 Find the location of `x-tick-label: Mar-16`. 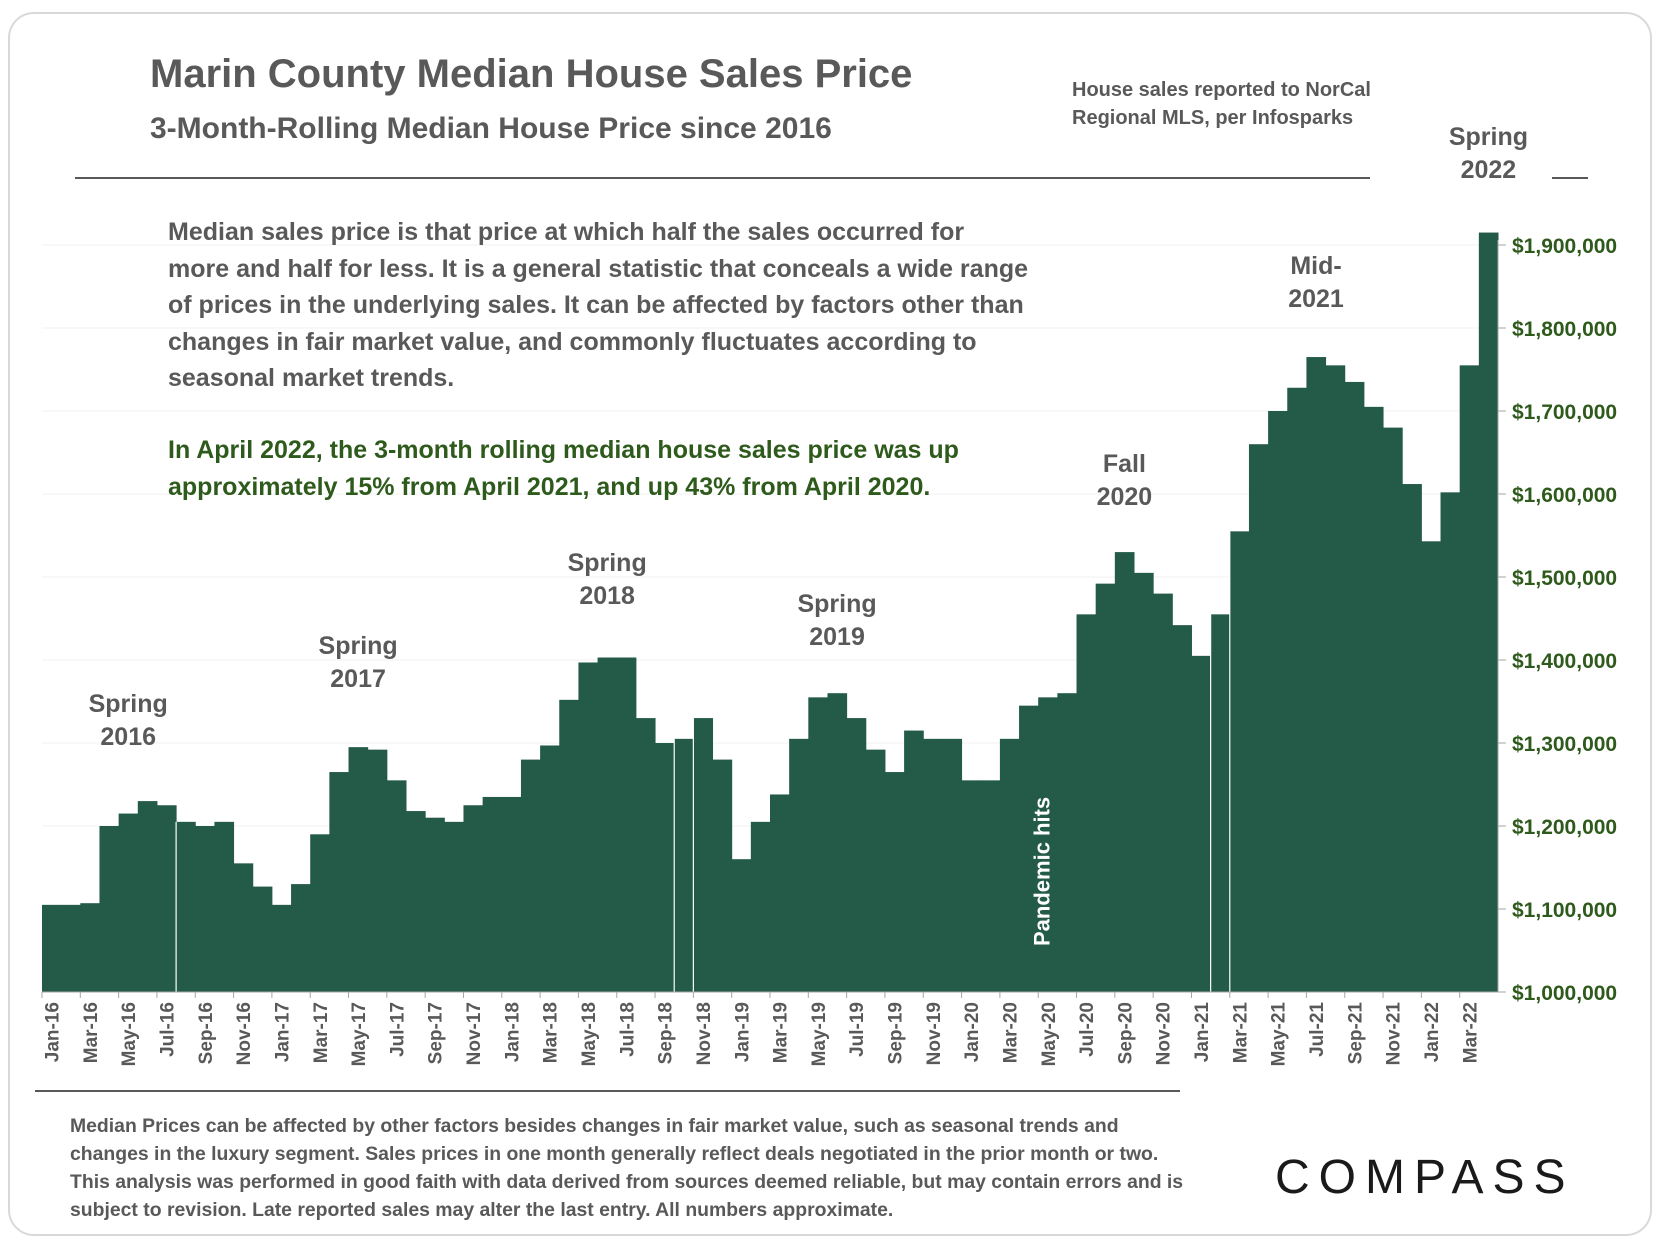

x-tick-label: Mar-16 is located at coordinates (91, 1032).